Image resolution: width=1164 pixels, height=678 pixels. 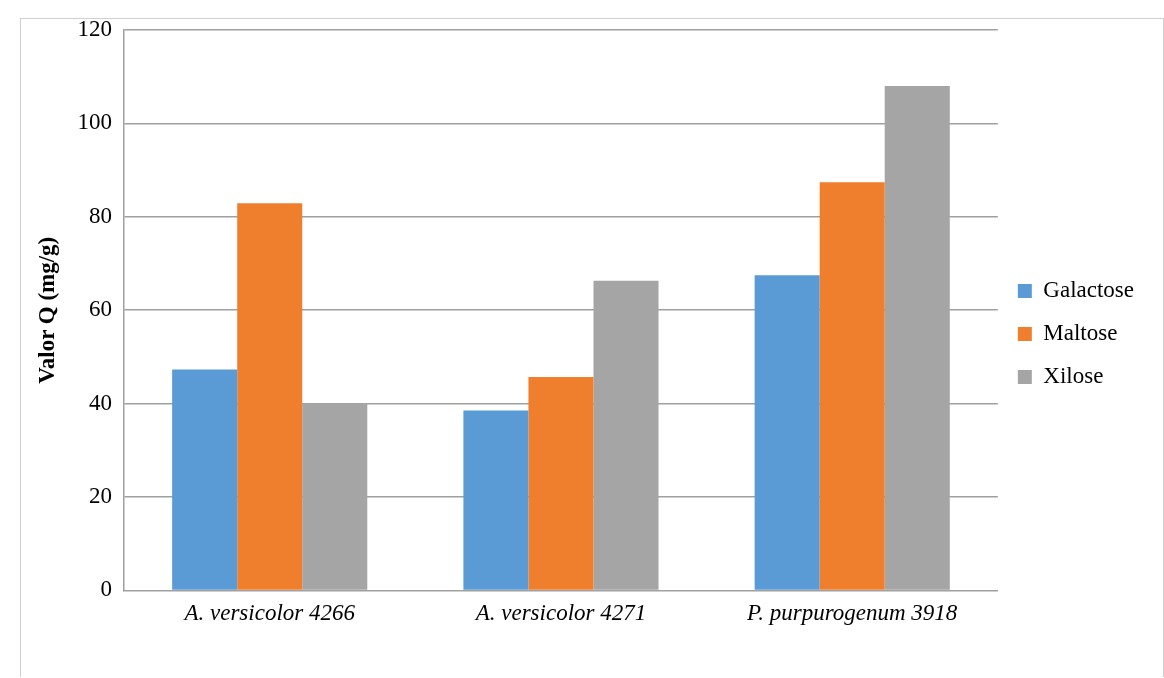 I want to click on legend-label: Galactose, so click(x=1089, y=290).